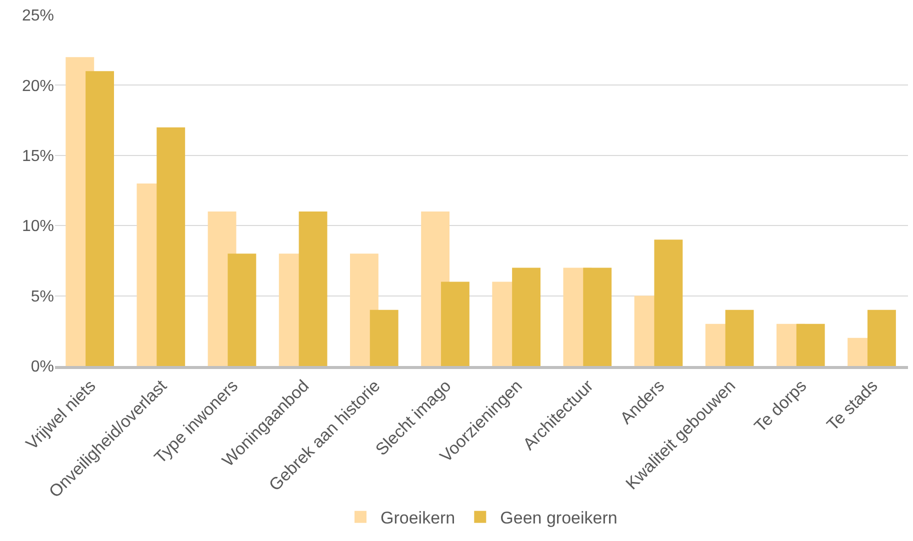  I want to click on legend-label: Geen groeikern, so click(559, 518).